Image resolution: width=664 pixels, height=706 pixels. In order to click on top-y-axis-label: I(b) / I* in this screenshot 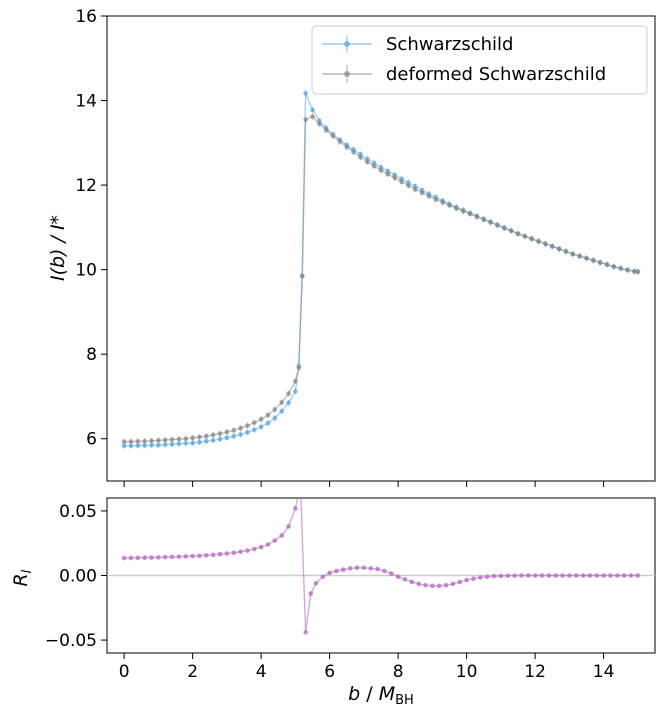, I will do `click(58, 248)`.